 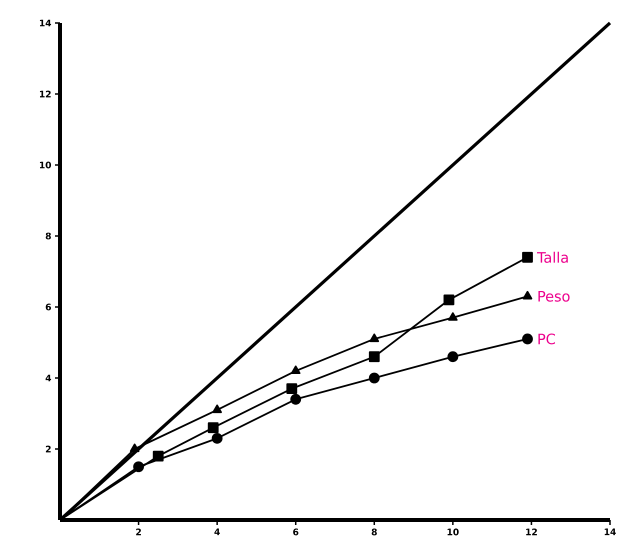 What do you see at coordinates (48, 449) in the screenshot?
I see `y-tick-label: 2` at bounding box center [48, 449].